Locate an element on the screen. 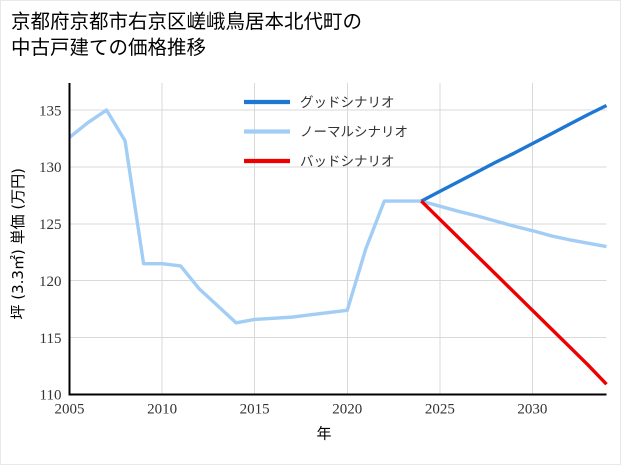  page-title: 京都府京都市右京区嵯峨鳥居本北代町の 中古戸建ての価格推移 is located at coordinates (187, 34).